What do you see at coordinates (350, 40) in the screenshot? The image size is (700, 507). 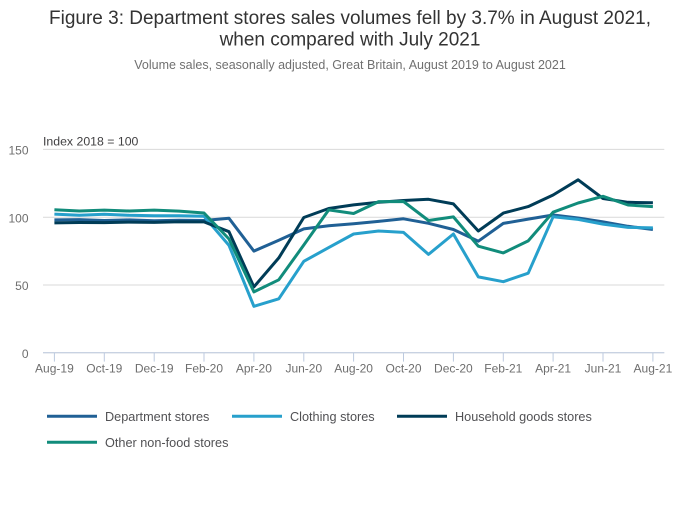 I see `svg-text: when compared with July 2021` at bounding box center [350, 40].